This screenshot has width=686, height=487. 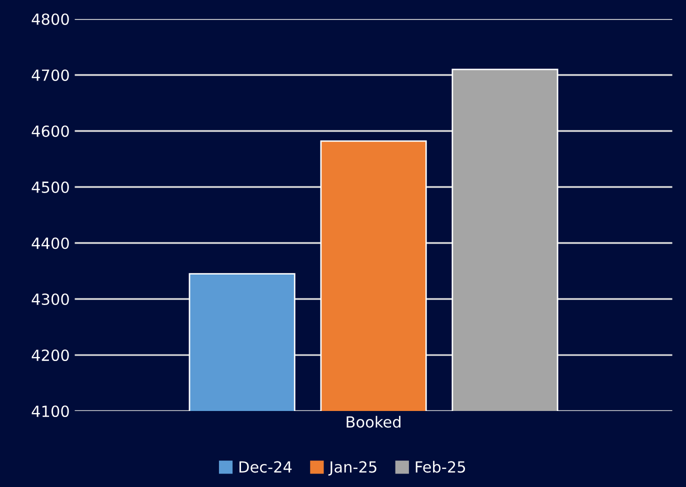 What do you see at coordinates (265, 467) in the screenshot?
I see `legend-label: Dec-24` at bounding box center [265, 467].